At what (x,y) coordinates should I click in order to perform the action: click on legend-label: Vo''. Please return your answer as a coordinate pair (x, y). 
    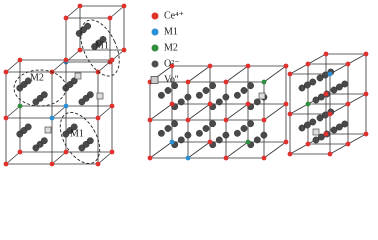
    Looking at the image, I should click on (171, 79).